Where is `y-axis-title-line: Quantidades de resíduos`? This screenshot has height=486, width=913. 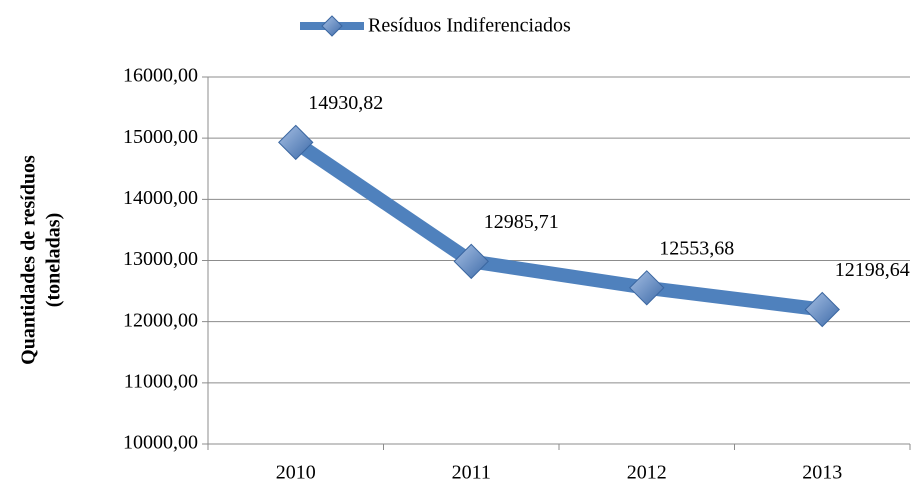
y-axis-title-line: Quantidades de resíduos is located at coordinates (29, 260).